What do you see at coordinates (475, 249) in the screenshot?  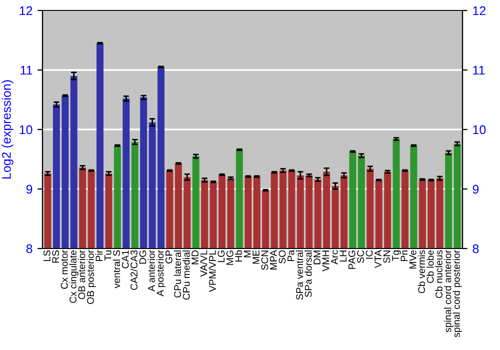 I see `y2-tick-label: 8` at bounding box center [475, 249].